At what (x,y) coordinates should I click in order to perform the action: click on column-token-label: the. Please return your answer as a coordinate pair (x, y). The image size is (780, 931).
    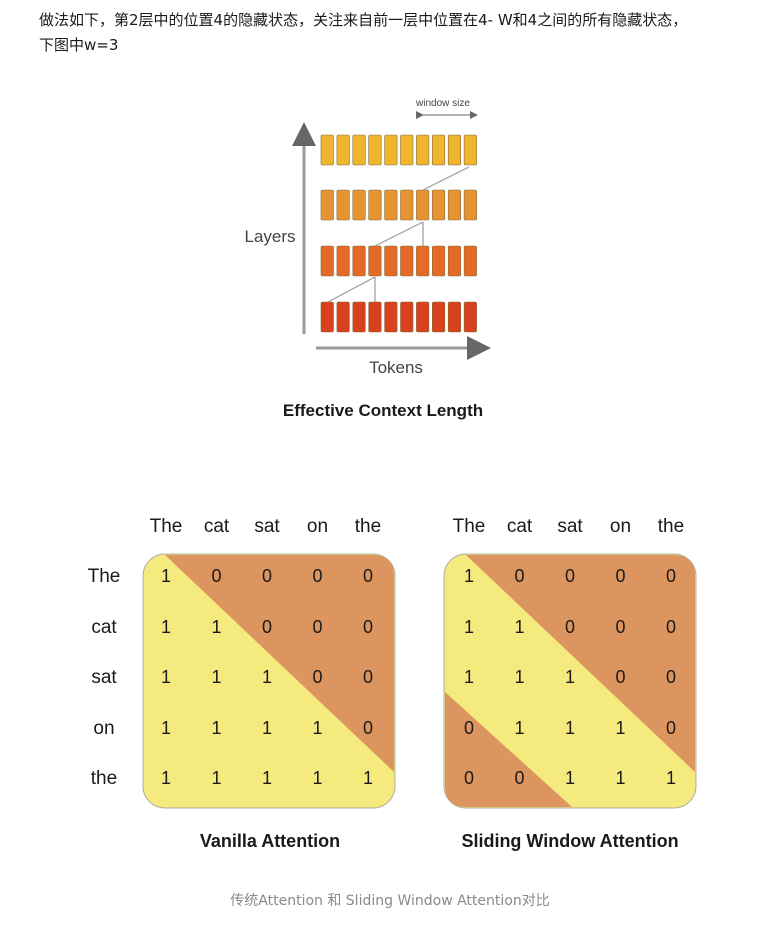
    Looking at the image, I should click on (671, 526).